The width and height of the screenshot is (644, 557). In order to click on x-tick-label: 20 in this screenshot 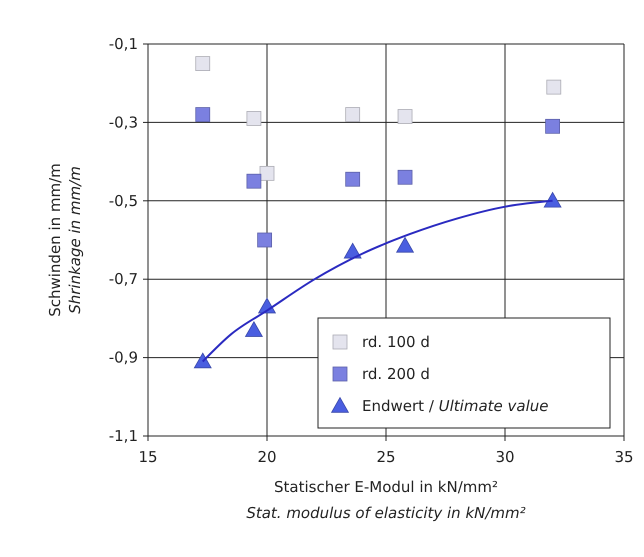, I will do `click(267, 457)`.